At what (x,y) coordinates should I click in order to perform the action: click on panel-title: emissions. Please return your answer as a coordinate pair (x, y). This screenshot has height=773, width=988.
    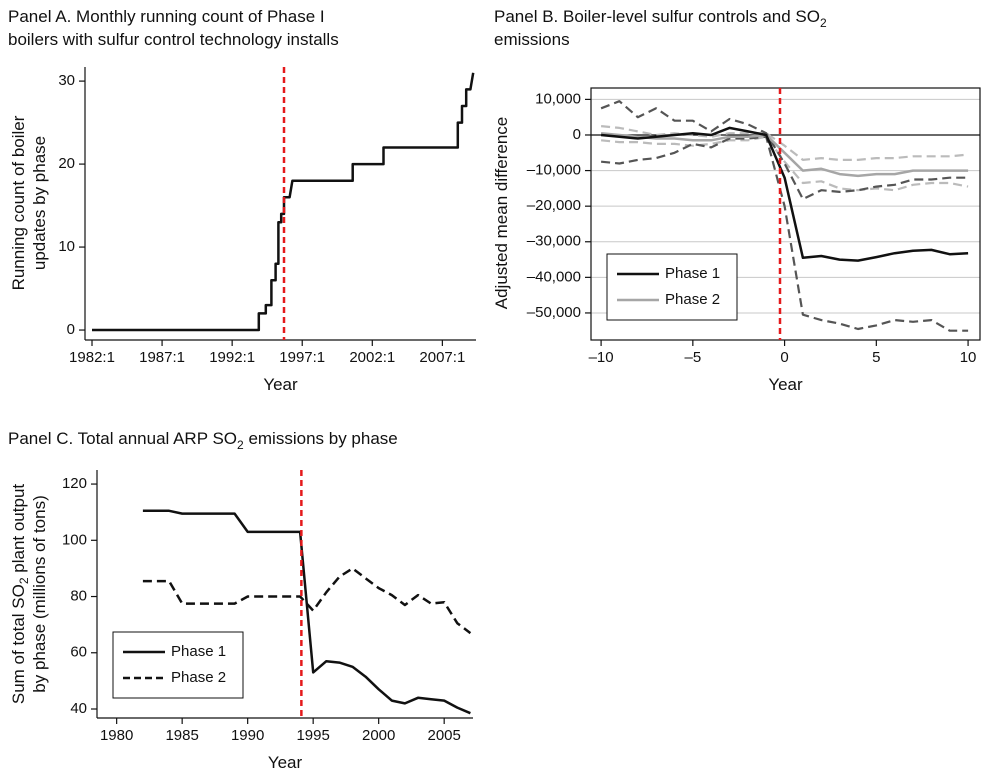
    Looking at the image, I should click on (532, 39).